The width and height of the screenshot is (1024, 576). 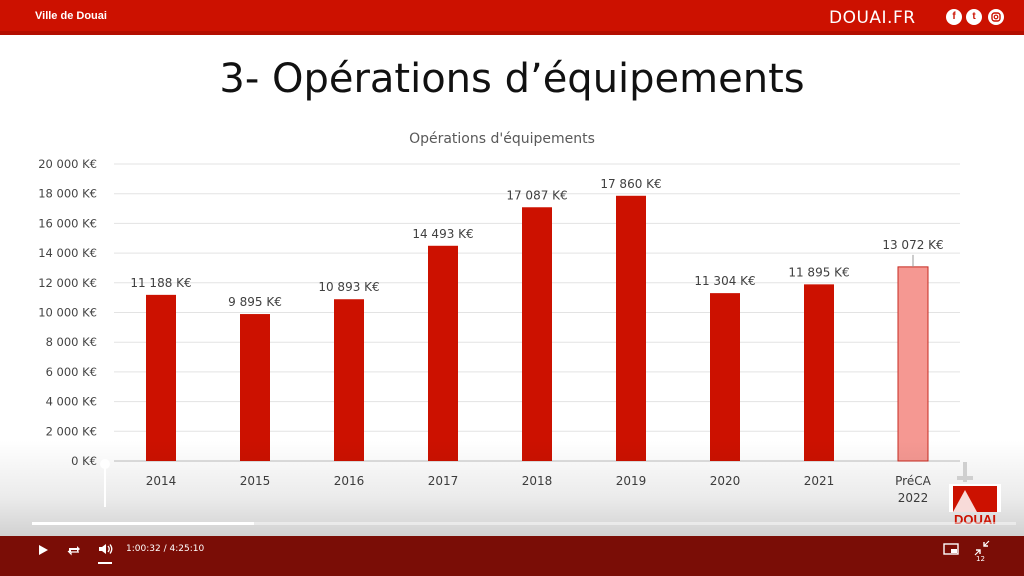 I want to click on value-label: 17 087 K€, so click(x=536, y=195).